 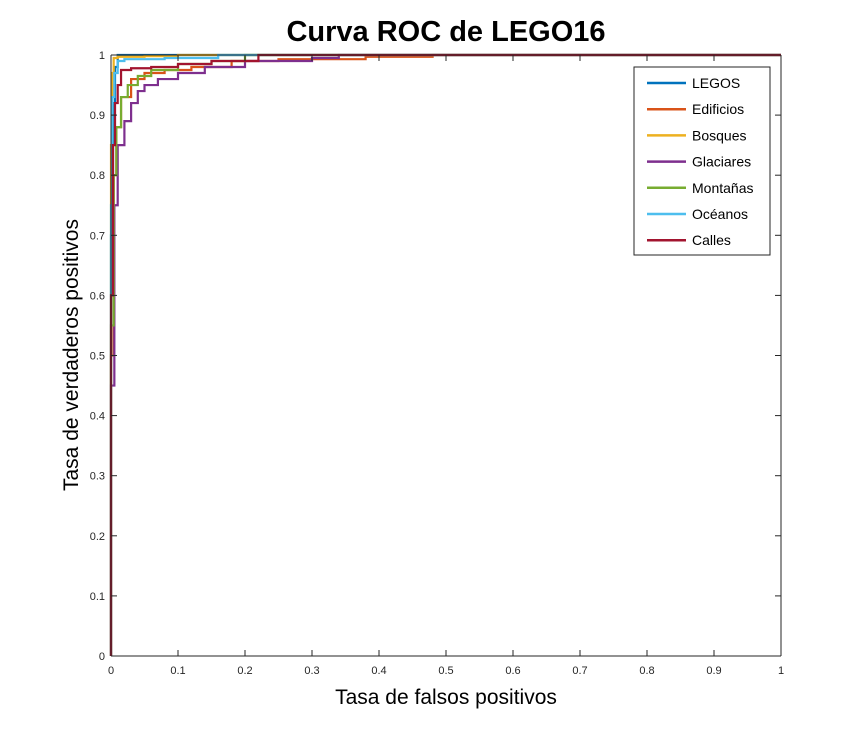 What do you see at coordinates (716, 83) in the screenshot?
I see `legend-label-0: LEGOS` at bounding box center [716, 83].